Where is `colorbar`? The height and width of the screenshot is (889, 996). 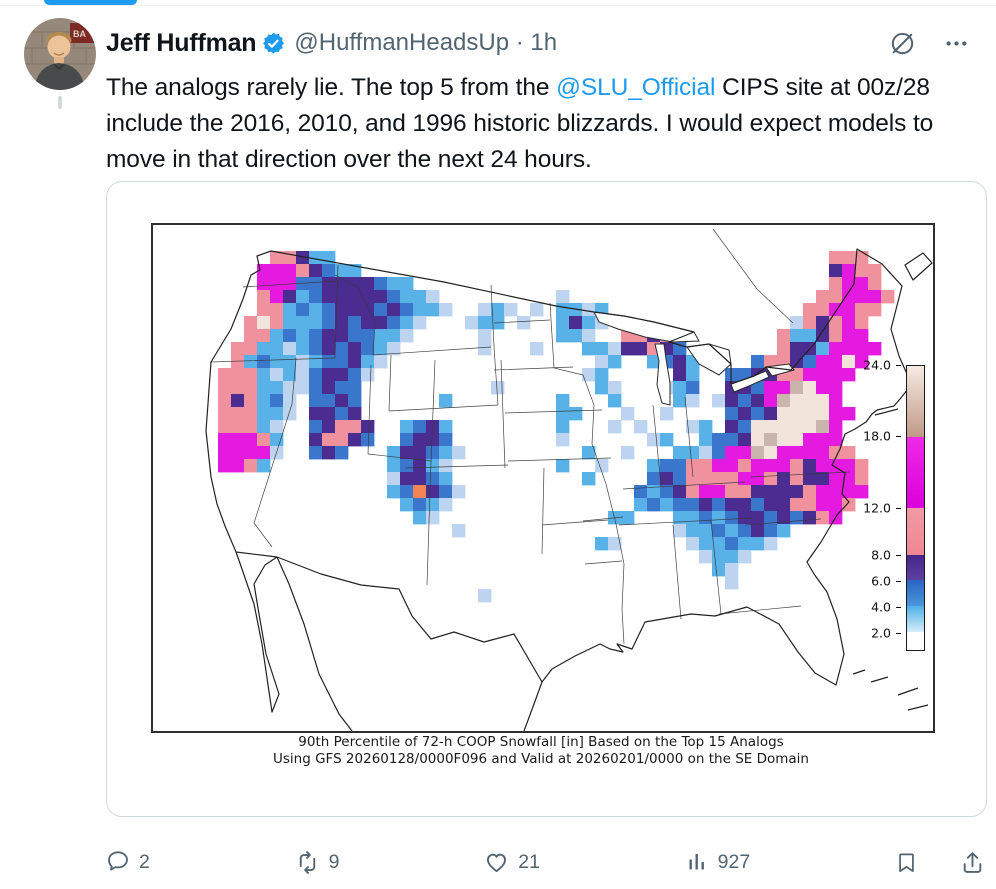 colorbar is located at coordinates (915, 508).